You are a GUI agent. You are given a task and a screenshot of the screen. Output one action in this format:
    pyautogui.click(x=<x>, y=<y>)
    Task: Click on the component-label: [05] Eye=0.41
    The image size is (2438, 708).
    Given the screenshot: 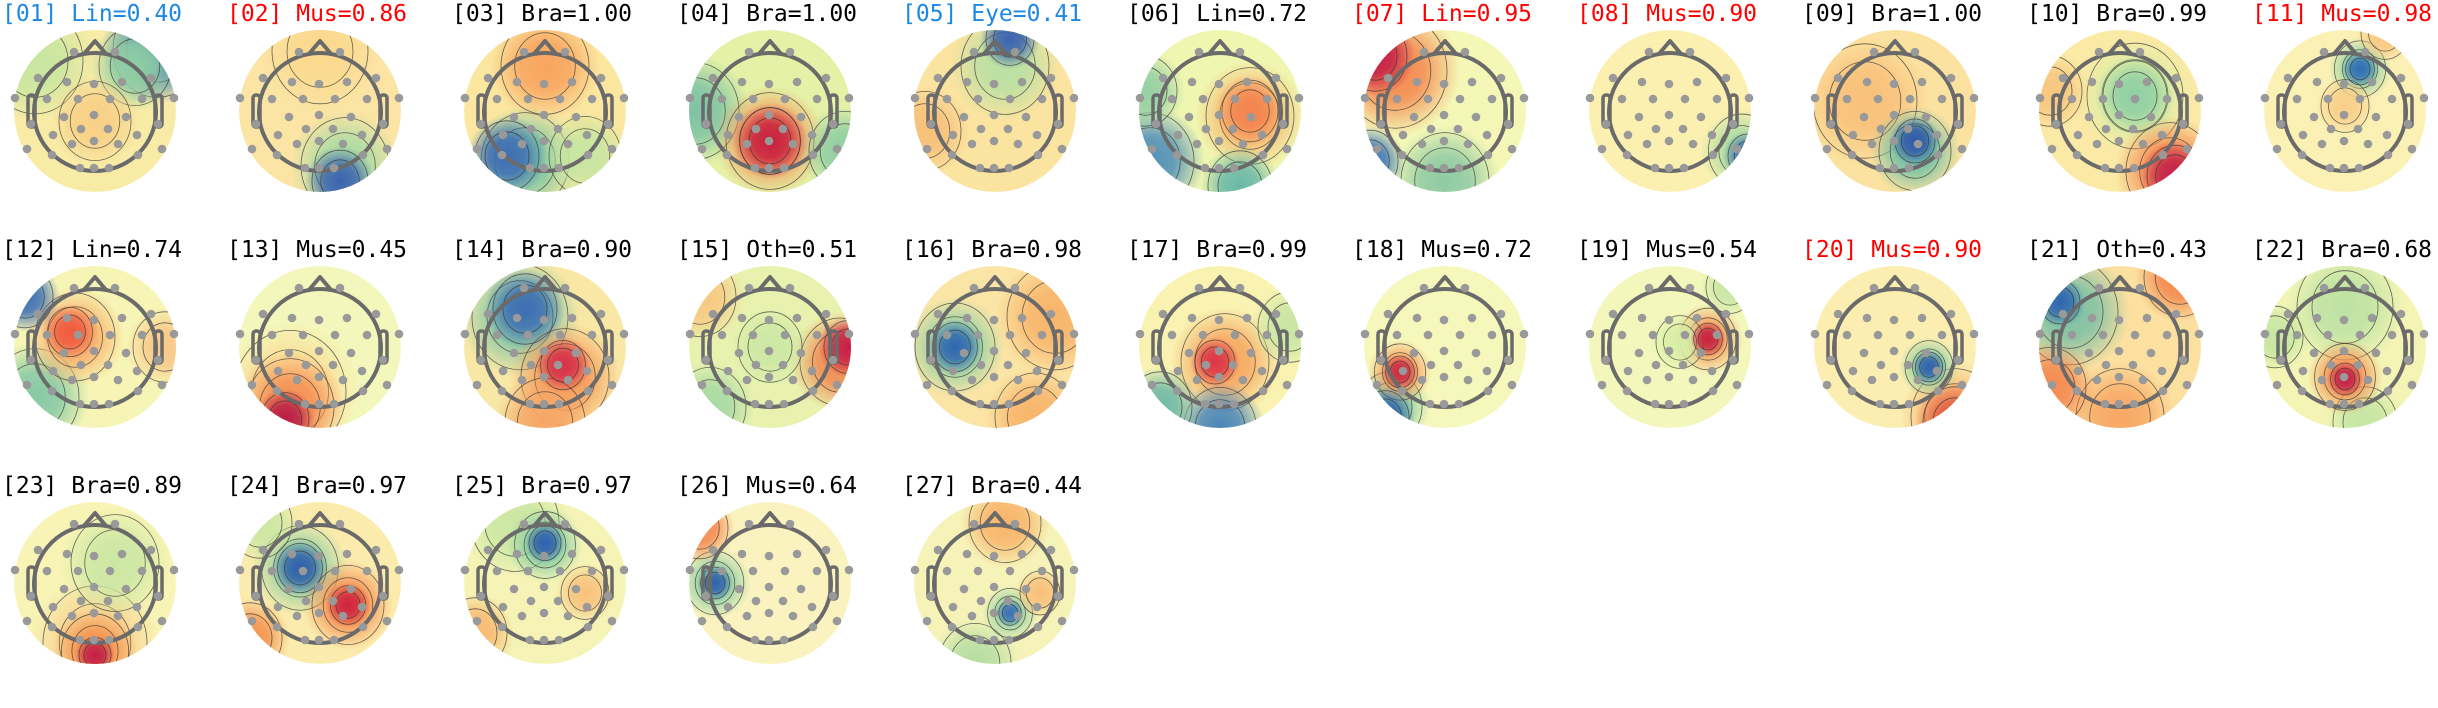 What is the action you would take?
    pyautogui.click(x=992, y=14)
    